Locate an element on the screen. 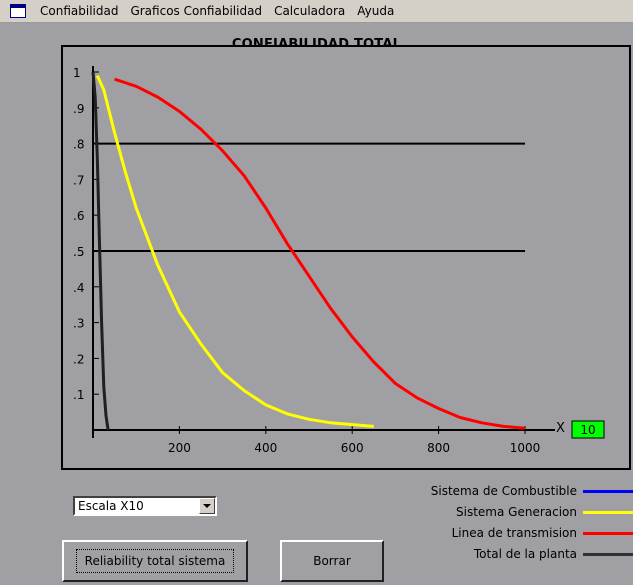 The image size is (633, 585). y-tick-label: .4 is located at coordinates (78, 288).